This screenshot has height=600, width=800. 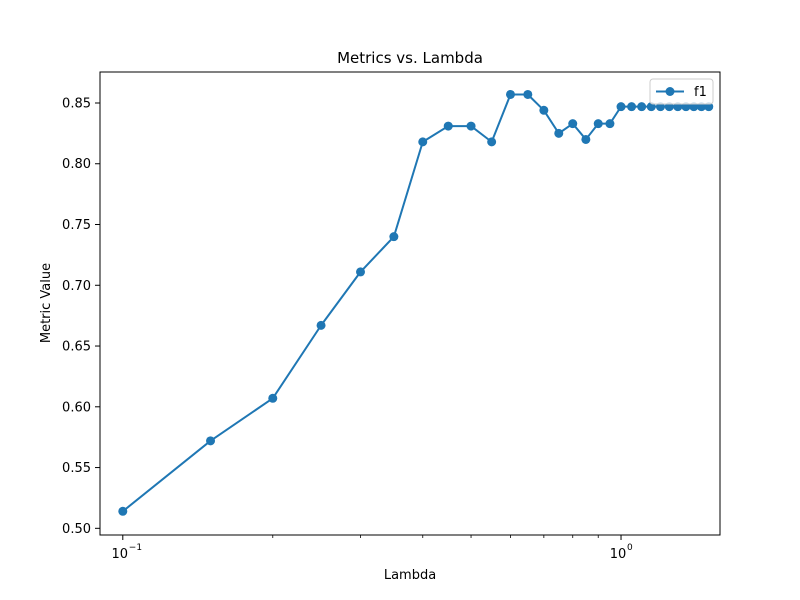 What do you see at coordinates (76, 529) in the screenshot?
I see `y-tick-label: 0.50` at bounding box center [76, 529].